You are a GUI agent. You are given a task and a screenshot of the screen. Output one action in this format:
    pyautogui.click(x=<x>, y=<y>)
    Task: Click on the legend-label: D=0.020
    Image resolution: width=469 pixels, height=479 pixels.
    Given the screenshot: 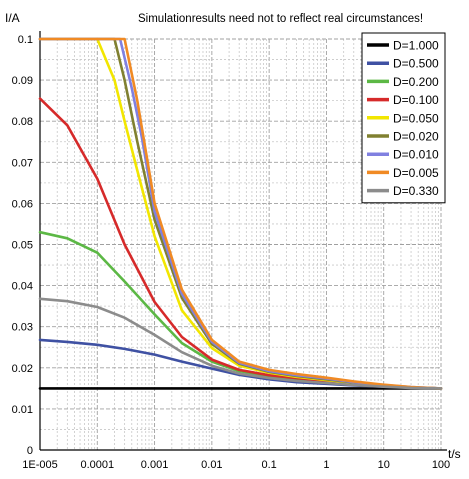 What is the action you would take?
    pyautogui.click(x=416, y=137)
    